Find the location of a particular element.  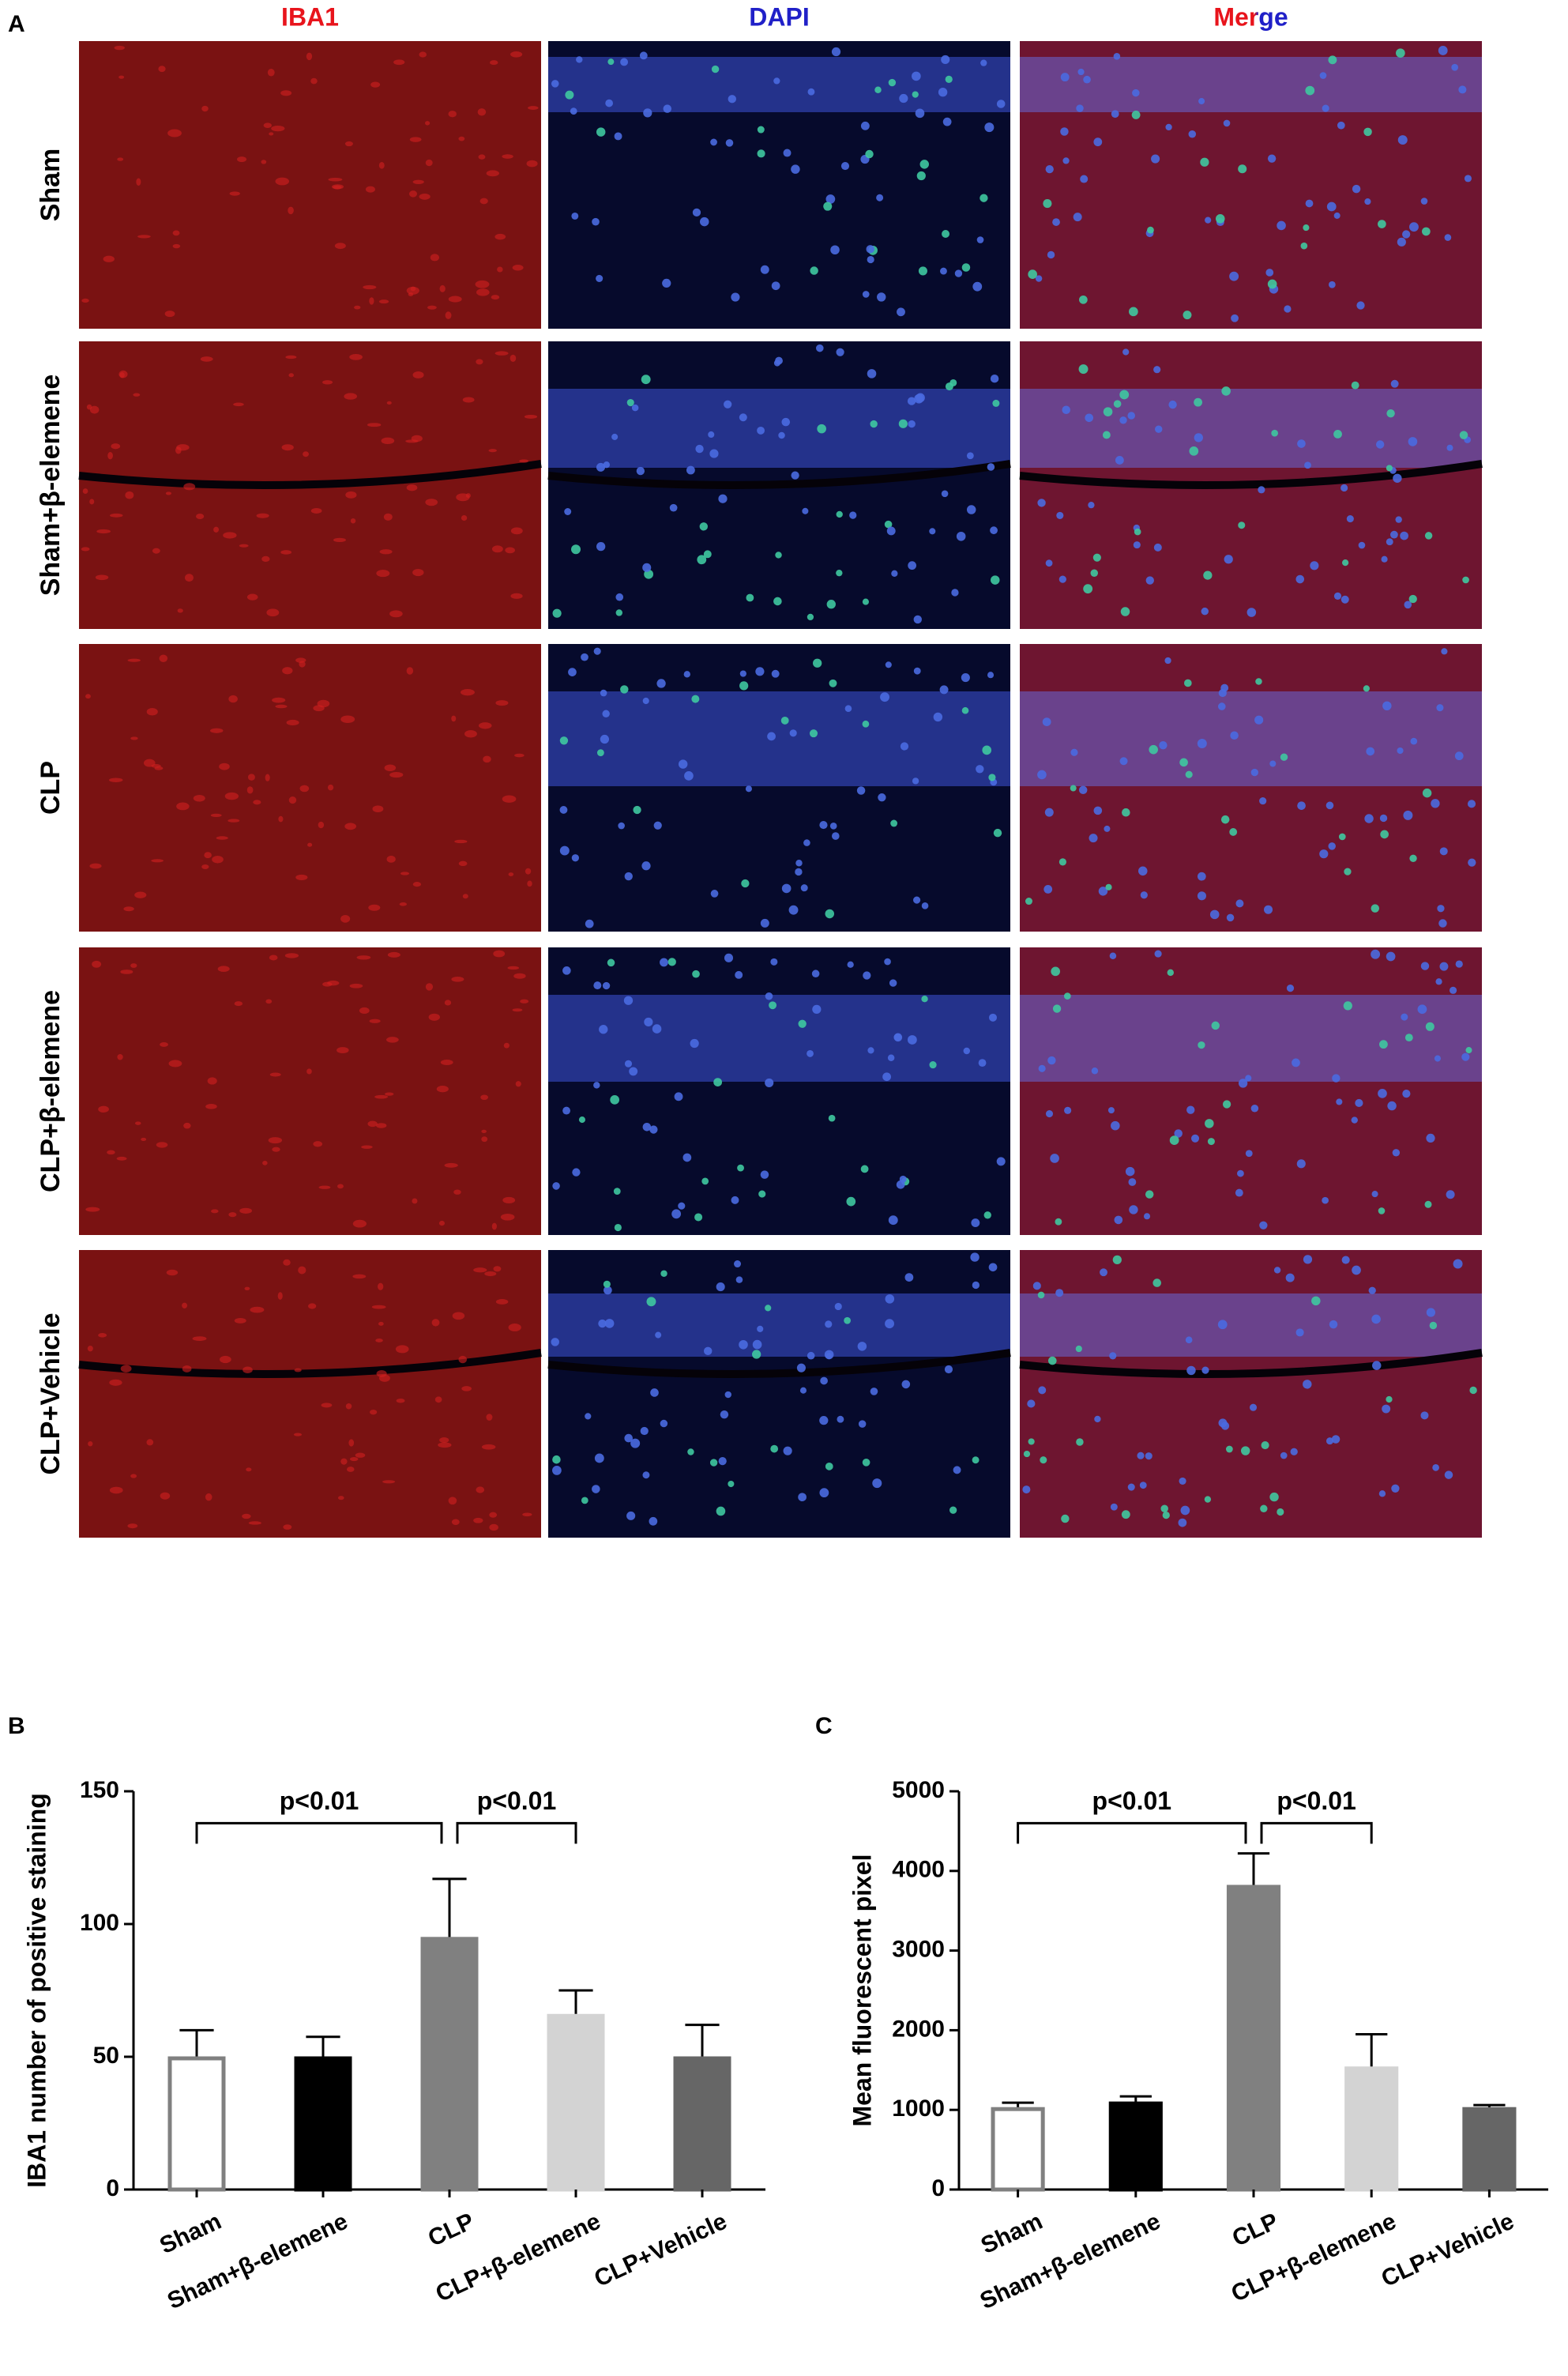

y-axis-label: Mean fluorescent pixel is located at coordinates (862, 1990).